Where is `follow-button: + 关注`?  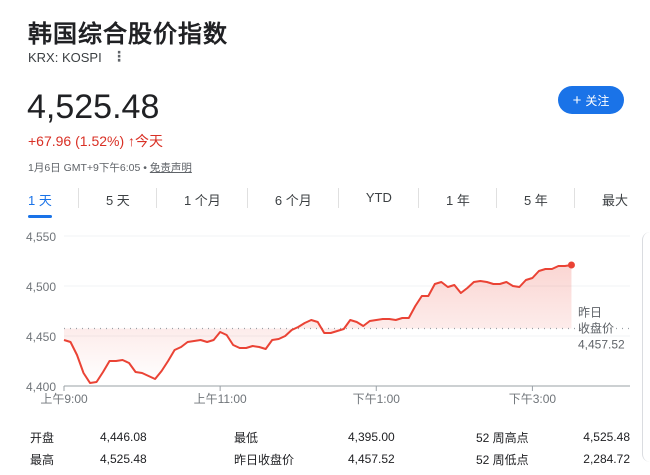
follow-button: + 关注 is located at coordinates (591, 100).